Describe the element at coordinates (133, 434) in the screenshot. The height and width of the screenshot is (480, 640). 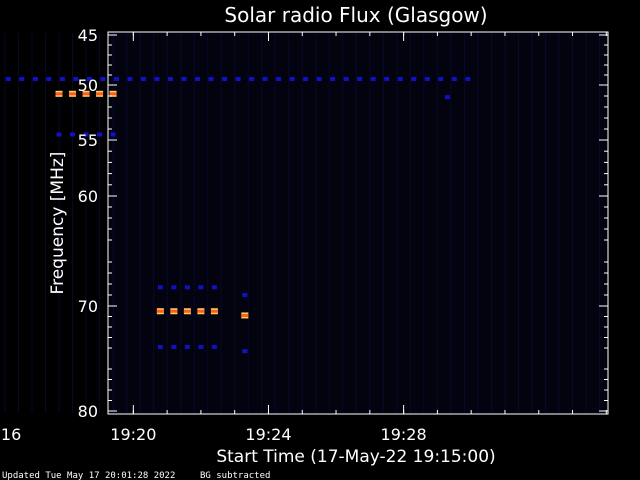
I see `x-tick-label: 19:20` at that location.